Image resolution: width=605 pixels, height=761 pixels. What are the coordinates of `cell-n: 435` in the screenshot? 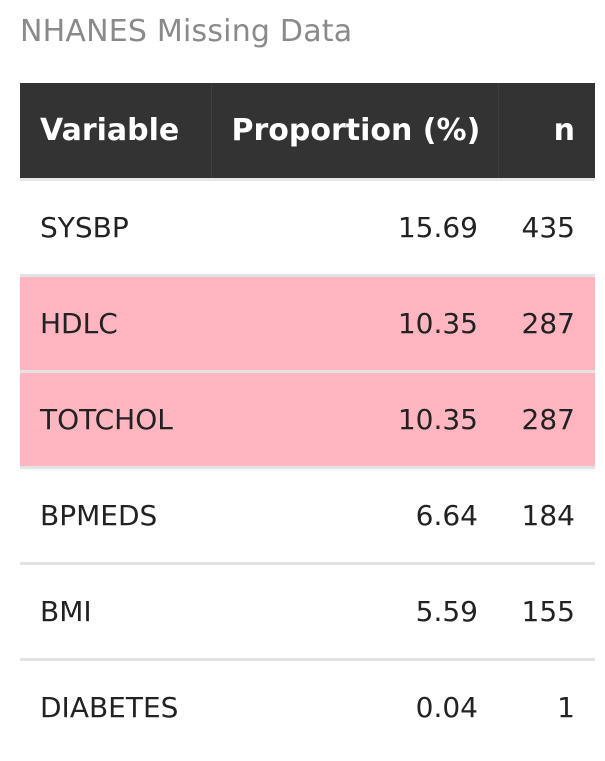 It's located at (546, 228).